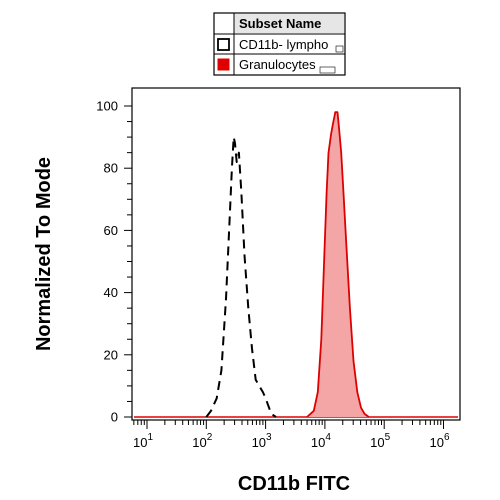 This screenshot has width=500, height=500. Describe the element at coordinates (114, 262) in the screenshot. I see `y-axis: 0 20 40 60 80 100` at that location.